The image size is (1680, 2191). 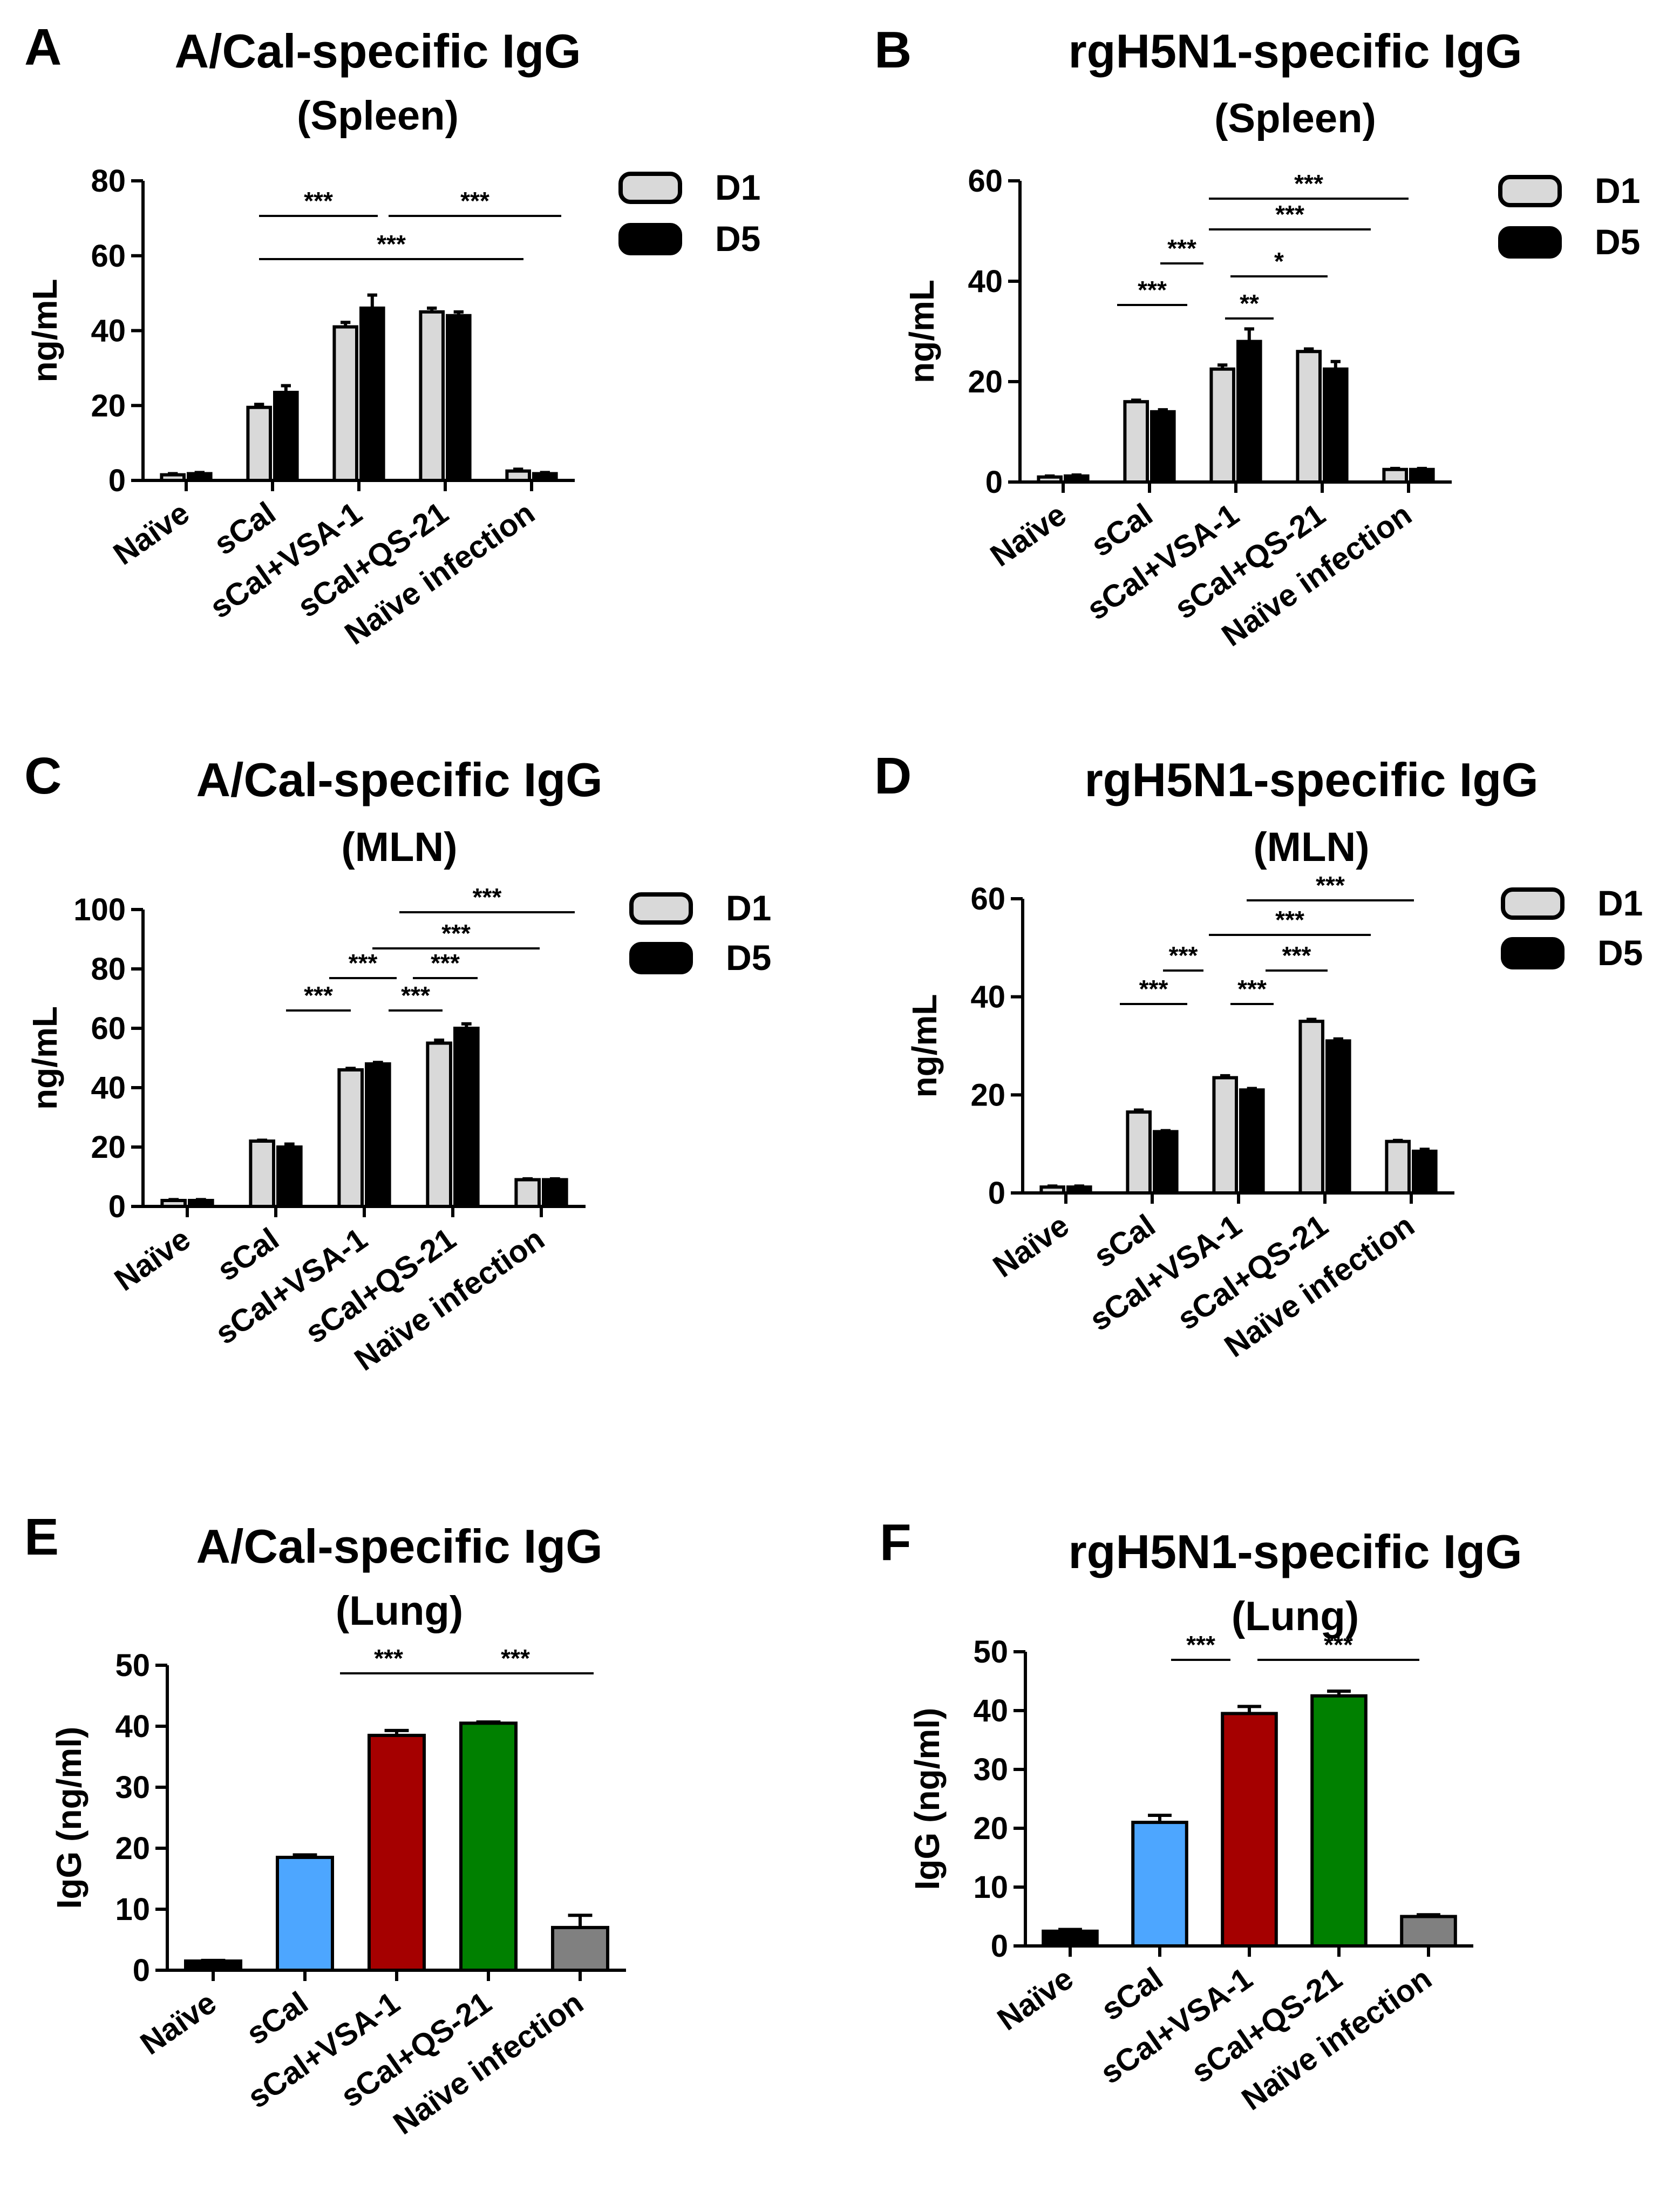 I want to click on y-tick-label: 30, so click(x=990, y=1769).